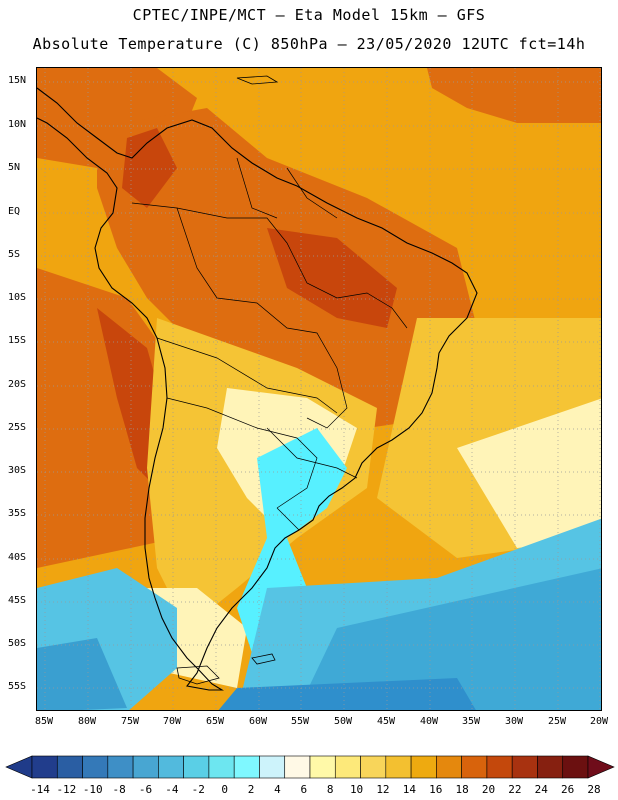 The image size is (618, 800). Describe the element at coordinates (383, 789) in the screenshot. I see `colorbar-tick-label: 12` at that location.